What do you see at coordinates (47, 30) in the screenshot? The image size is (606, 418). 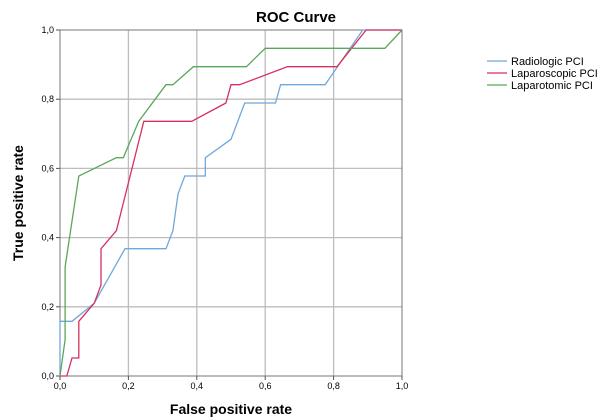 I see `y-tick-label: 1,0` at bounding box center [47, 30].